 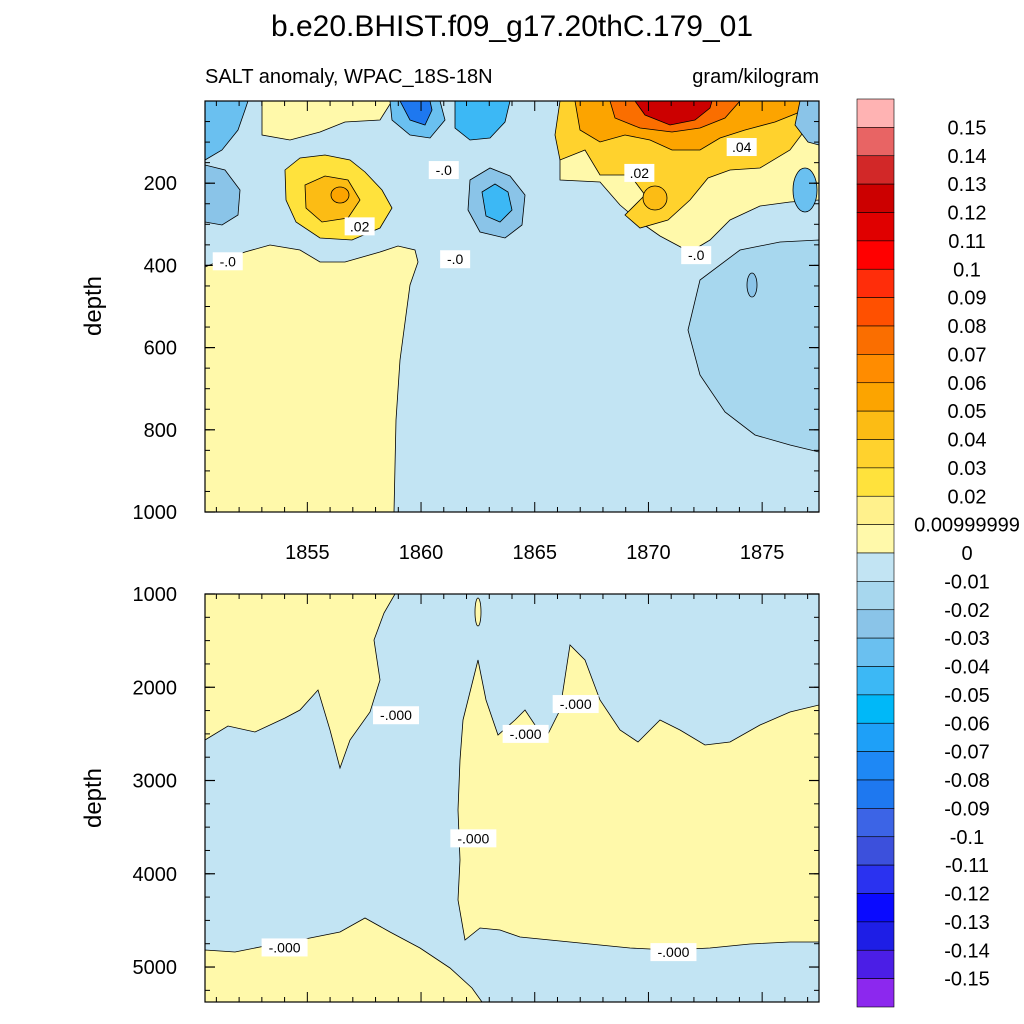 I want to click on upper-negative-spot-east, so click(x=805, y=190).